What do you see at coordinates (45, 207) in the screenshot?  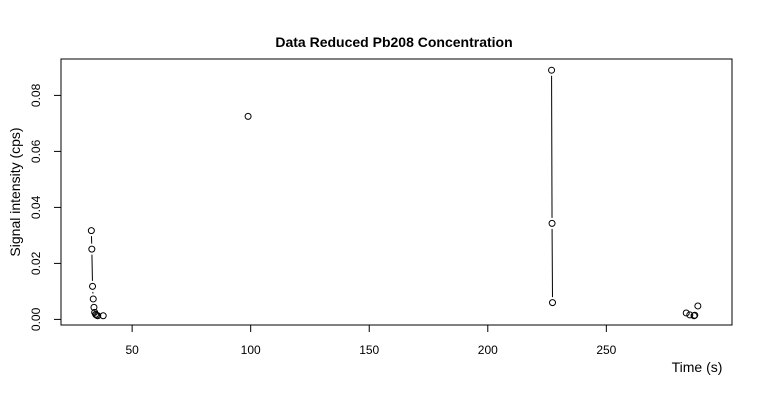 I see `y-axis: 0.00 0.02 0.04 0.06 0.08` at bounding box center [45, 207].